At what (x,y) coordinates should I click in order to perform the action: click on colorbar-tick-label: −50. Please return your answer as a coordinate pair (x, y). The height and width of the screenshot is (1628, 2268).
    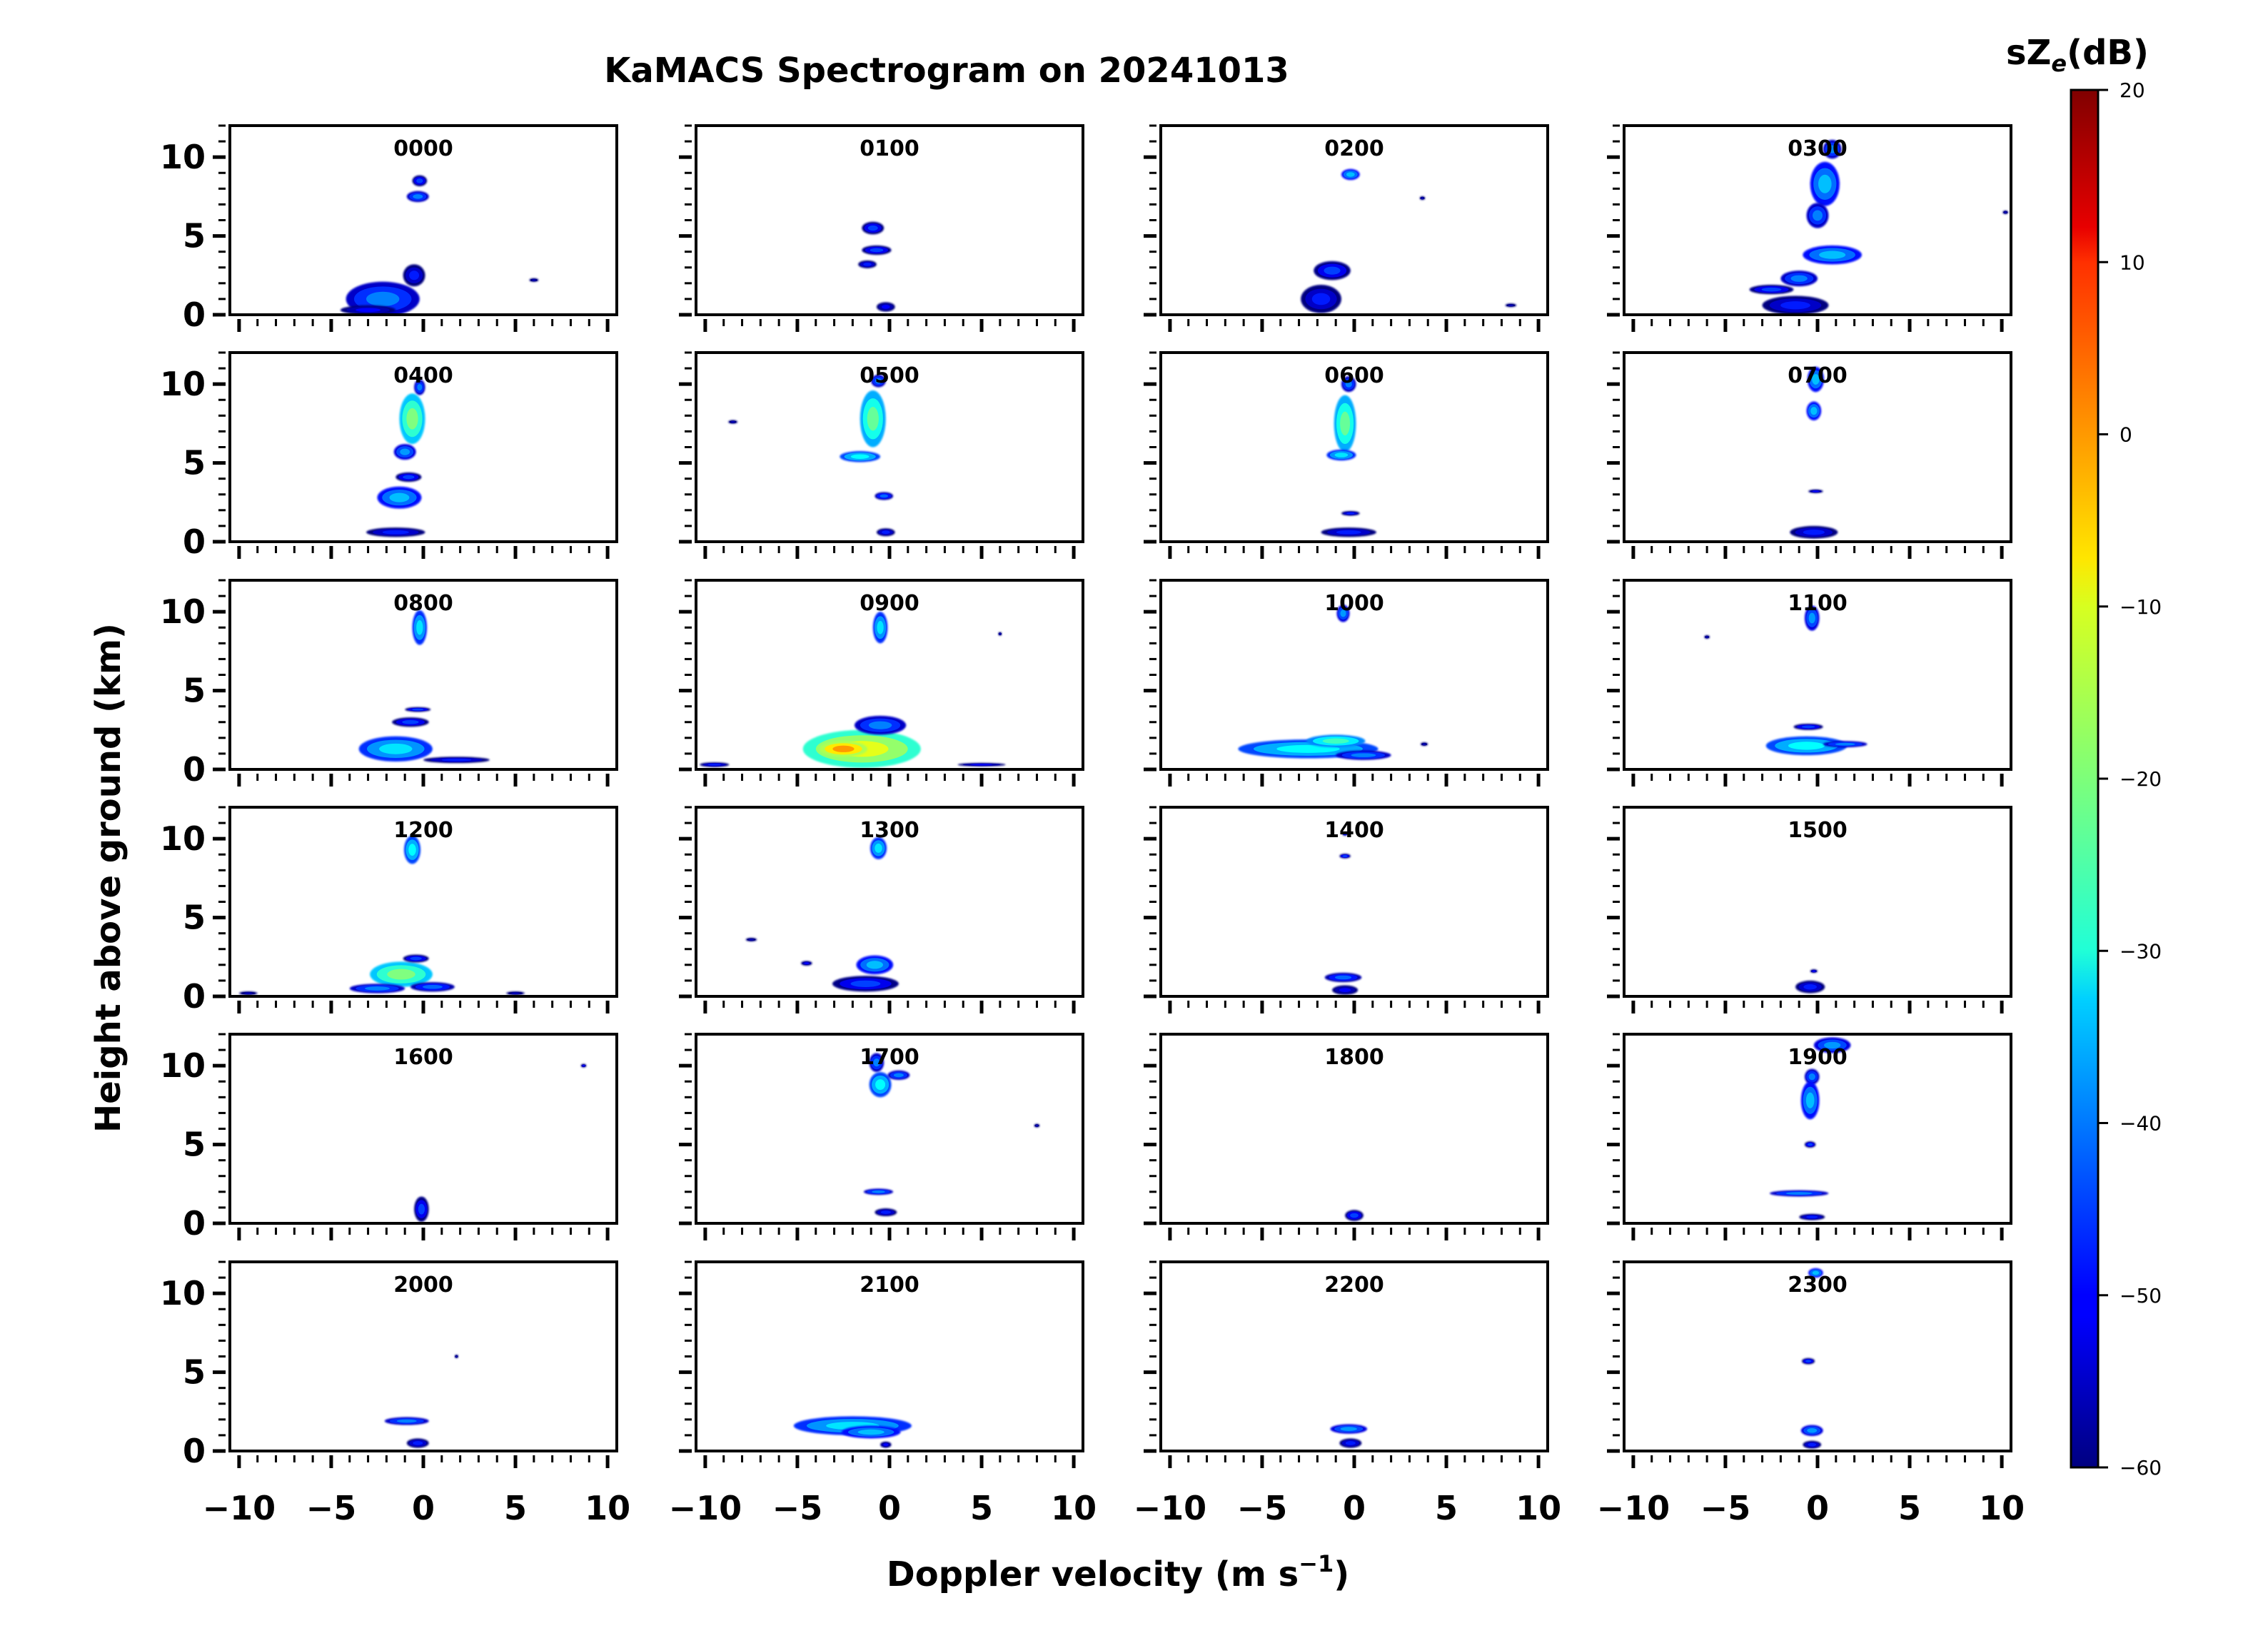
    Looking at the image, I should click on (2141, 1296).